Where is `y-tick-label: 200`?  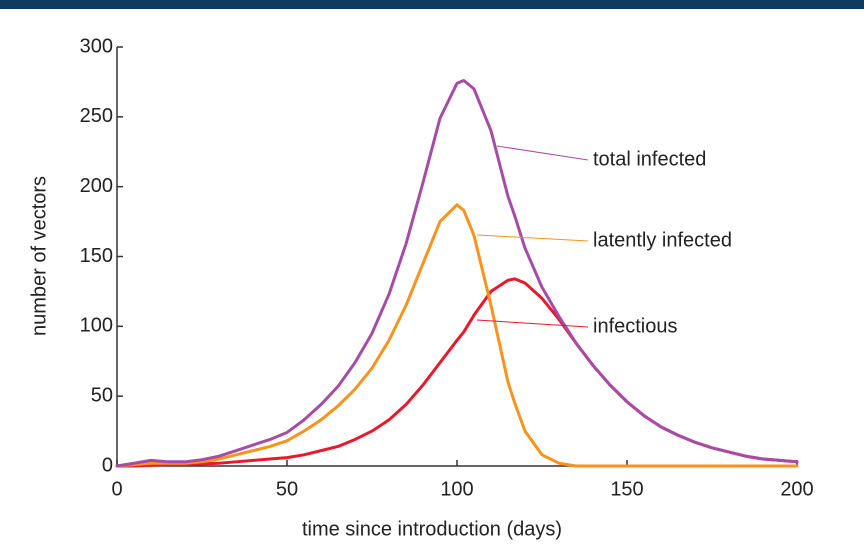
y-tick-label: 200 is located at coordinates (96, 186).